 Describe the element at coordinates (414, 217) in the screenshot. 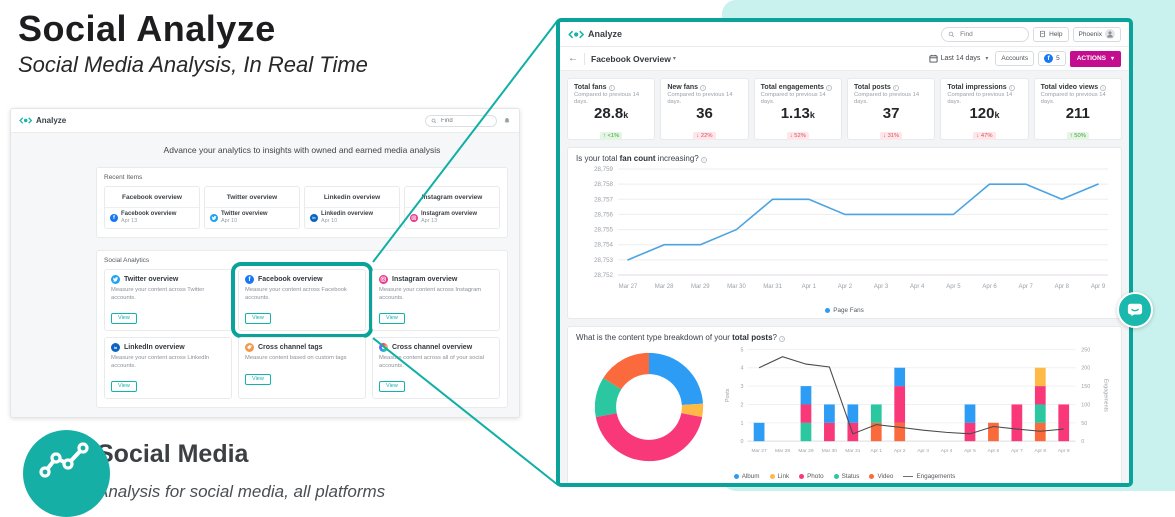

I see `instagram-icon` at that location.